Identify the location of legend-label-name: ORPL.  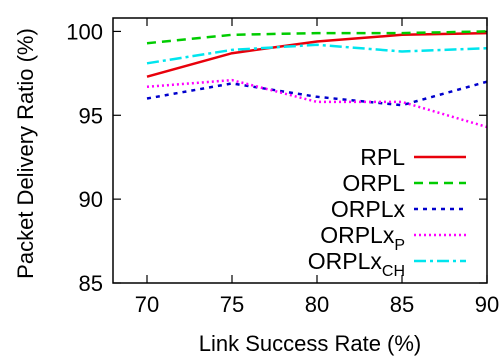
(373, 183).